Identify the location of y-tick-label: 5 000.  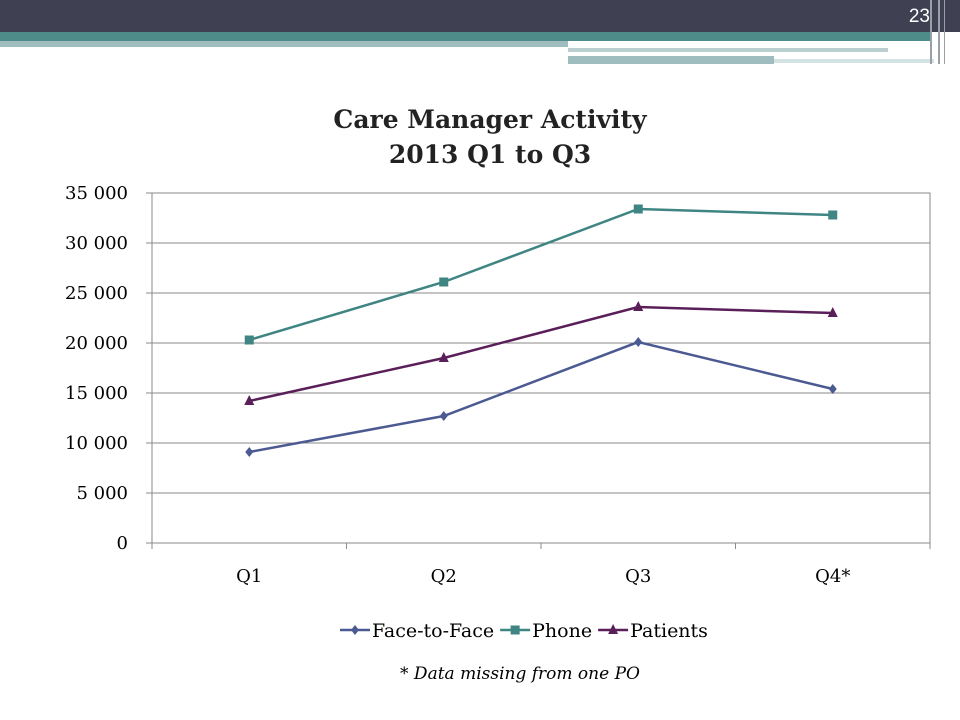
(102, 493).